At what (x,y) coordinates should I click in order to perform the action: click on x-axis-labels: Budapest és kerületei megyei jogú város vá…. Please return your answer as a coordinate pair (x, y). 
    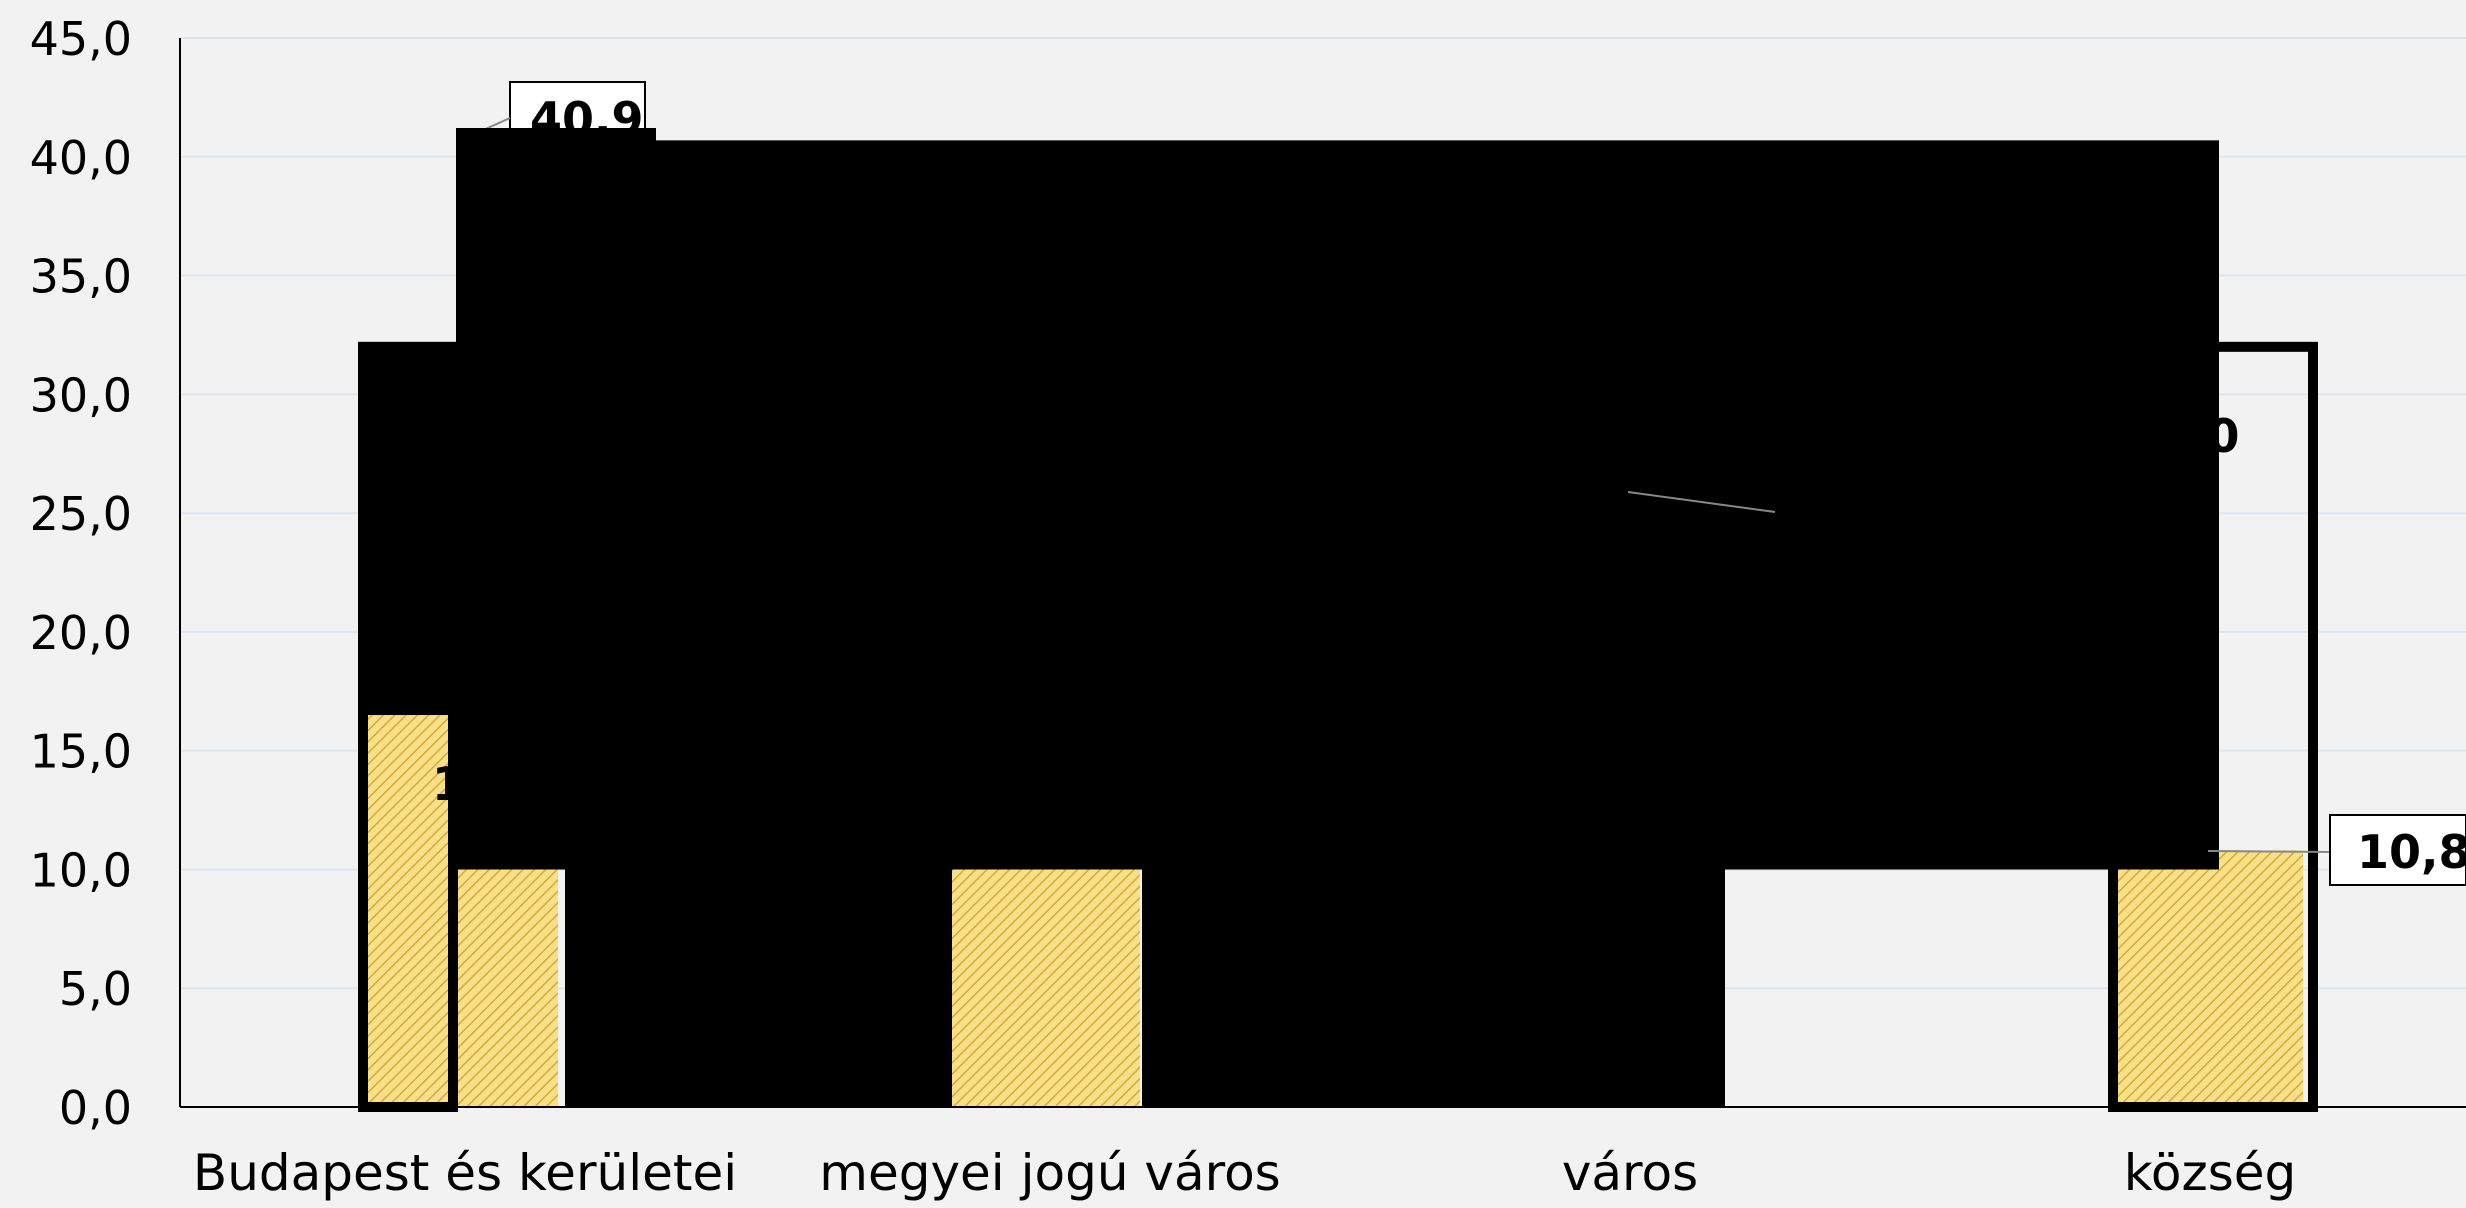
    Looking at the image, I should click on (1244, 1173).